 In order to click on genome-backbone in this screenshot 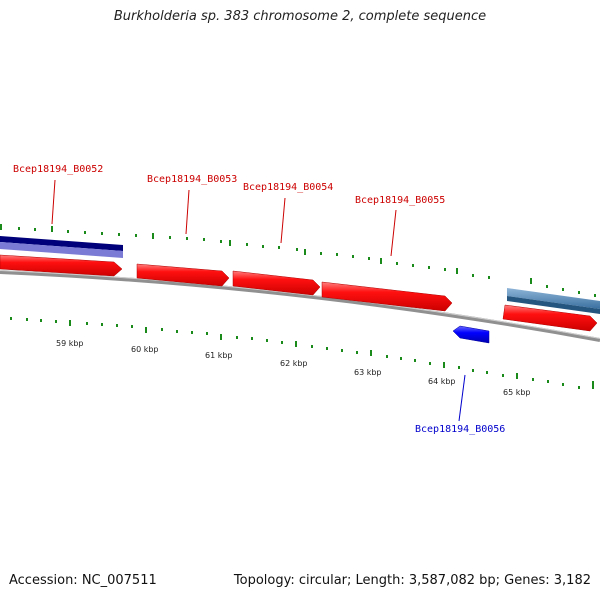, I will do `click(300, 306)`.